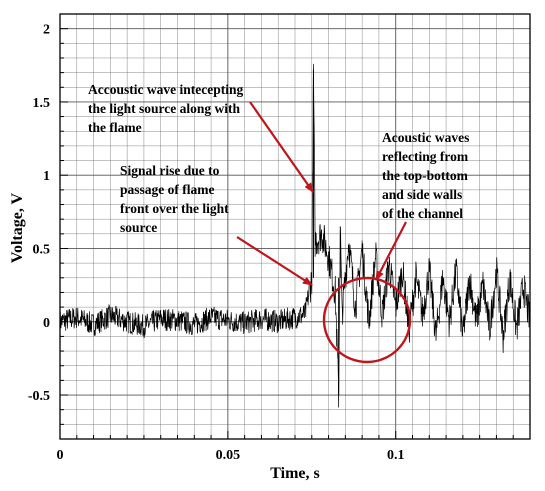 The height and width of the screenshot is (491, 545). I want to click on x-tick-labels: 0 0.05 0.1, so click(231, 455).